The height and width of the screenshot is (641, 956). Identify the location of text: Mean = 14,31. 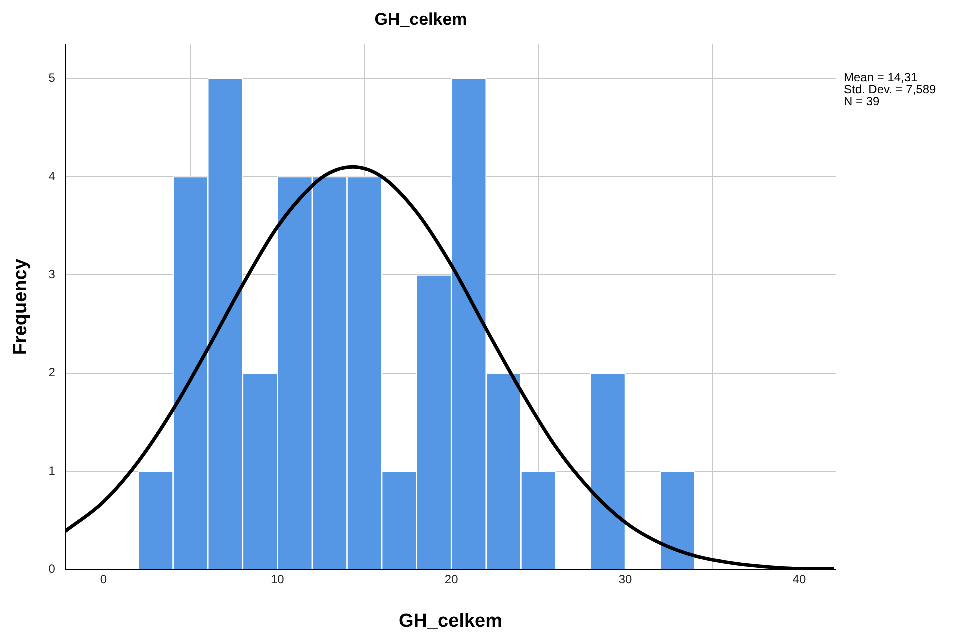
(881, 77).